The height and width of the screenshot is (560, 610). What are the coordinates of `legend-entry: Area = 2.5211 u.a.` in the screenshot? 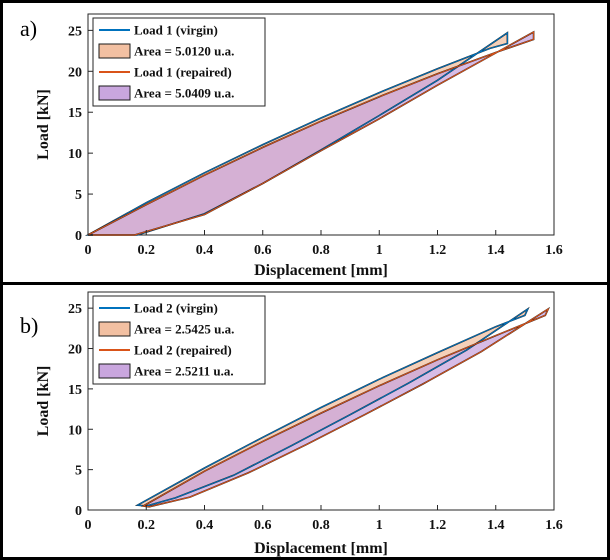 It's located at (184, 371).